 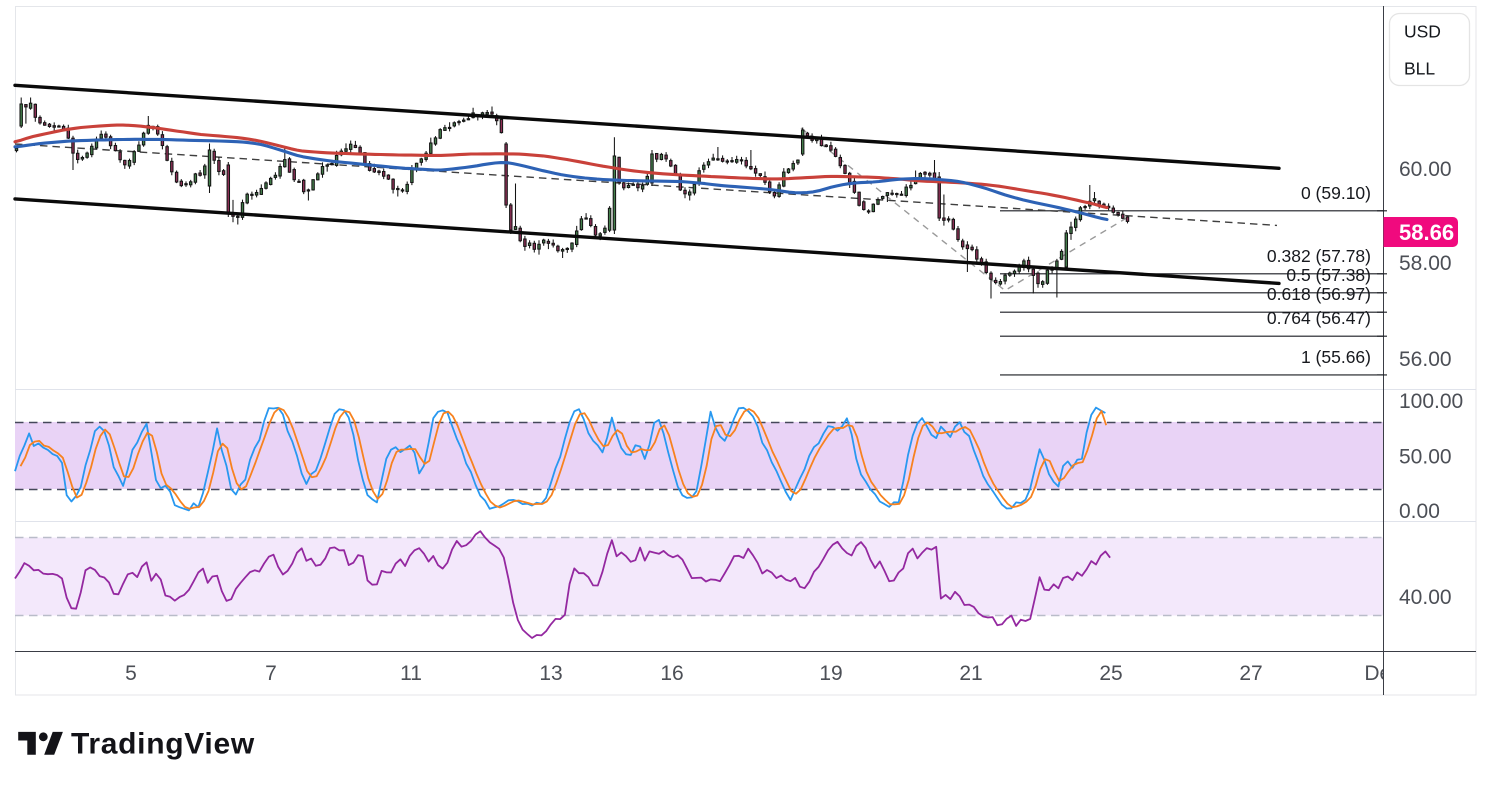 What do you see at coordinates (1425, 597) in the screenshot?
I see `svg-text: 40.00` at bounding box center [1425, 597].